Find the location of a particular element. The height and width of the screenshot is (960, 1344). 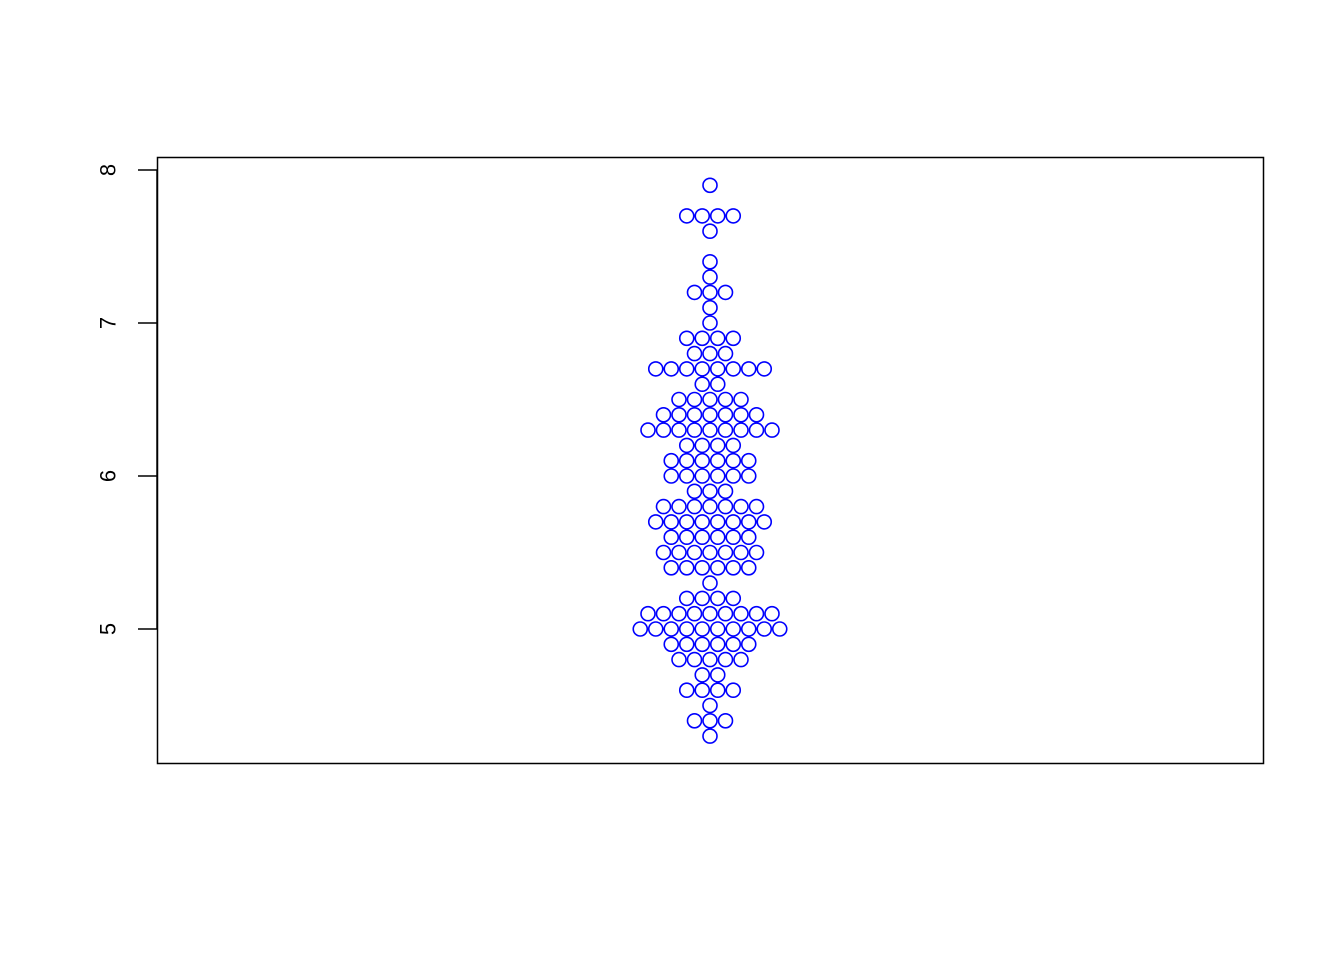

y-tick-label: 7 is located at coordinates (108, 323).